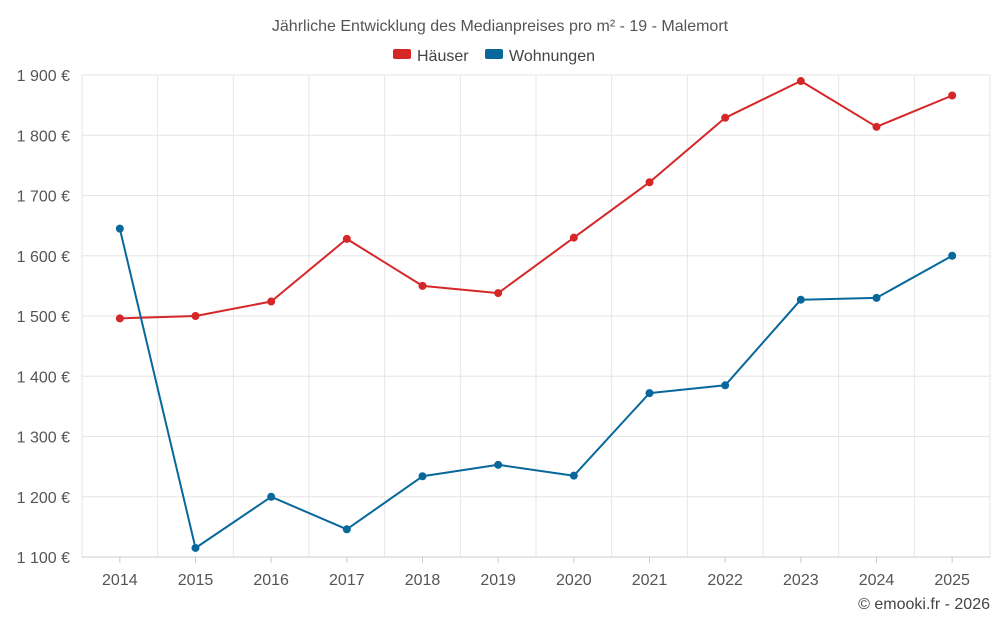 Image resolution: width=1000 pixels, height=625 pixels. What do you see at coordinates (347, 580) in the screenshot?
I see `x-tick-label: 2017` at bounding box center [347, 580].